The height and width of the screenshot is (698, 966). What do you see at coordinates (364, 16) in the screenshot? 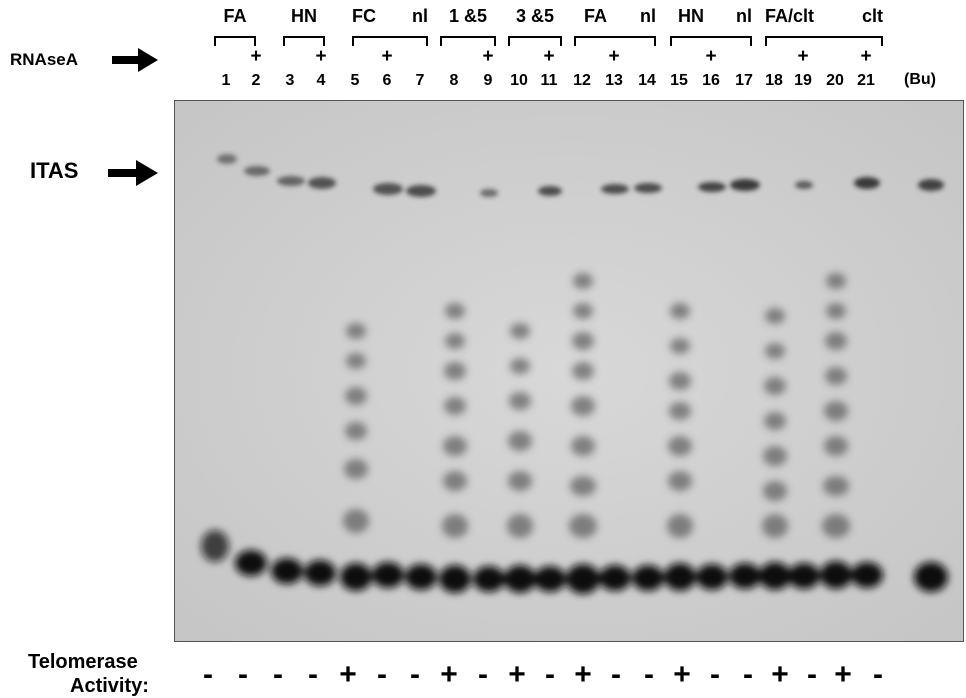
I see `group-name: FC` at bounding box center [364, 16].